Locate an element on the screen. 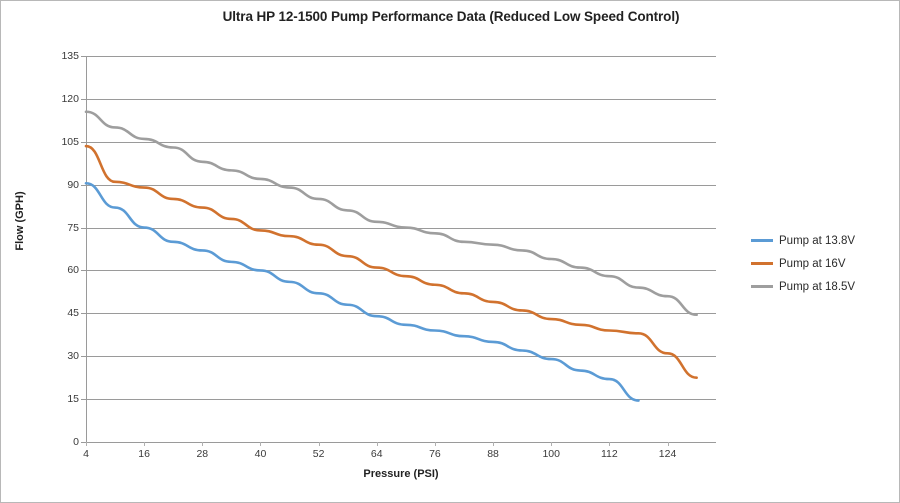 This screenshot has height=503, width=900. y-axis-tick-label: 75 is located at coordinates (73, 227).